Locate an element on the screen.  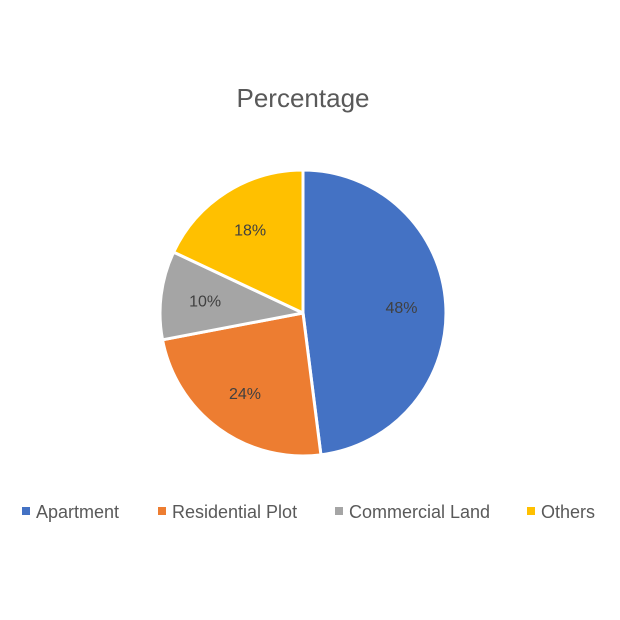
data-label-residential-plot: 24% is located at coordinates (245, 394).